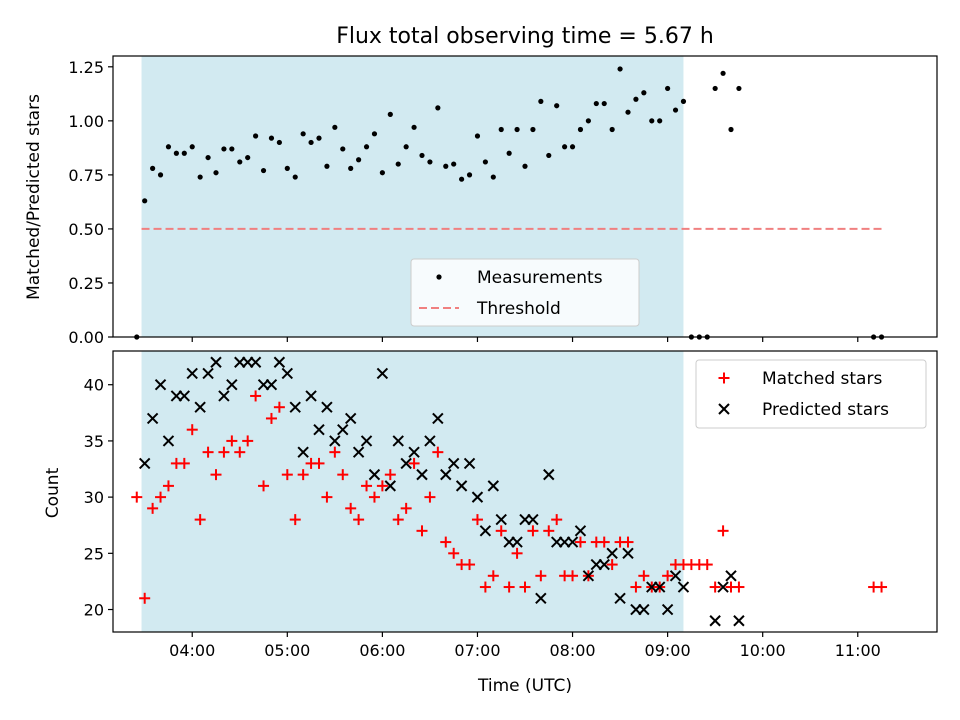 The width and height of the screenshot is (960, 720). What do you see at coordinates (86, 67) in the screenshot?
I see `y-tick-label: 1.25` at bounding box center [86, 67].